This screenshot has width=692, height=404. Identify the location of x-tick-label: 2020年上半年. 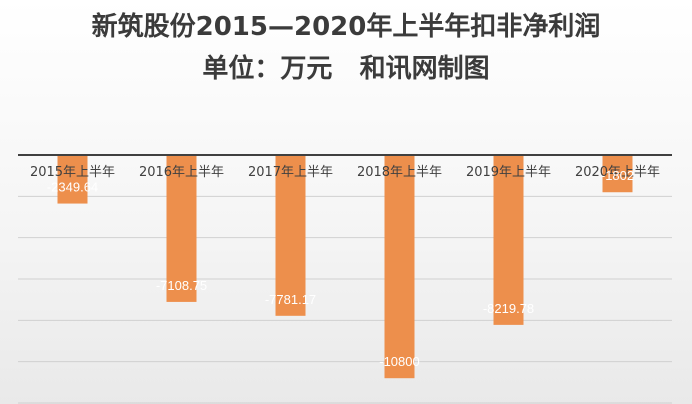
(617, 172).